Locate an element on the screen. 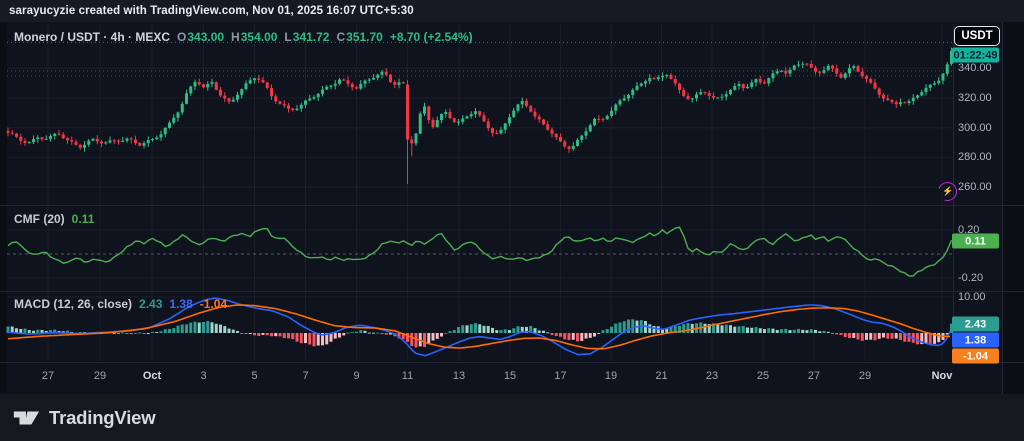 This screenshot has height=441, width=1024. time-axis-label: 19 is located at coordinates (611, 376).